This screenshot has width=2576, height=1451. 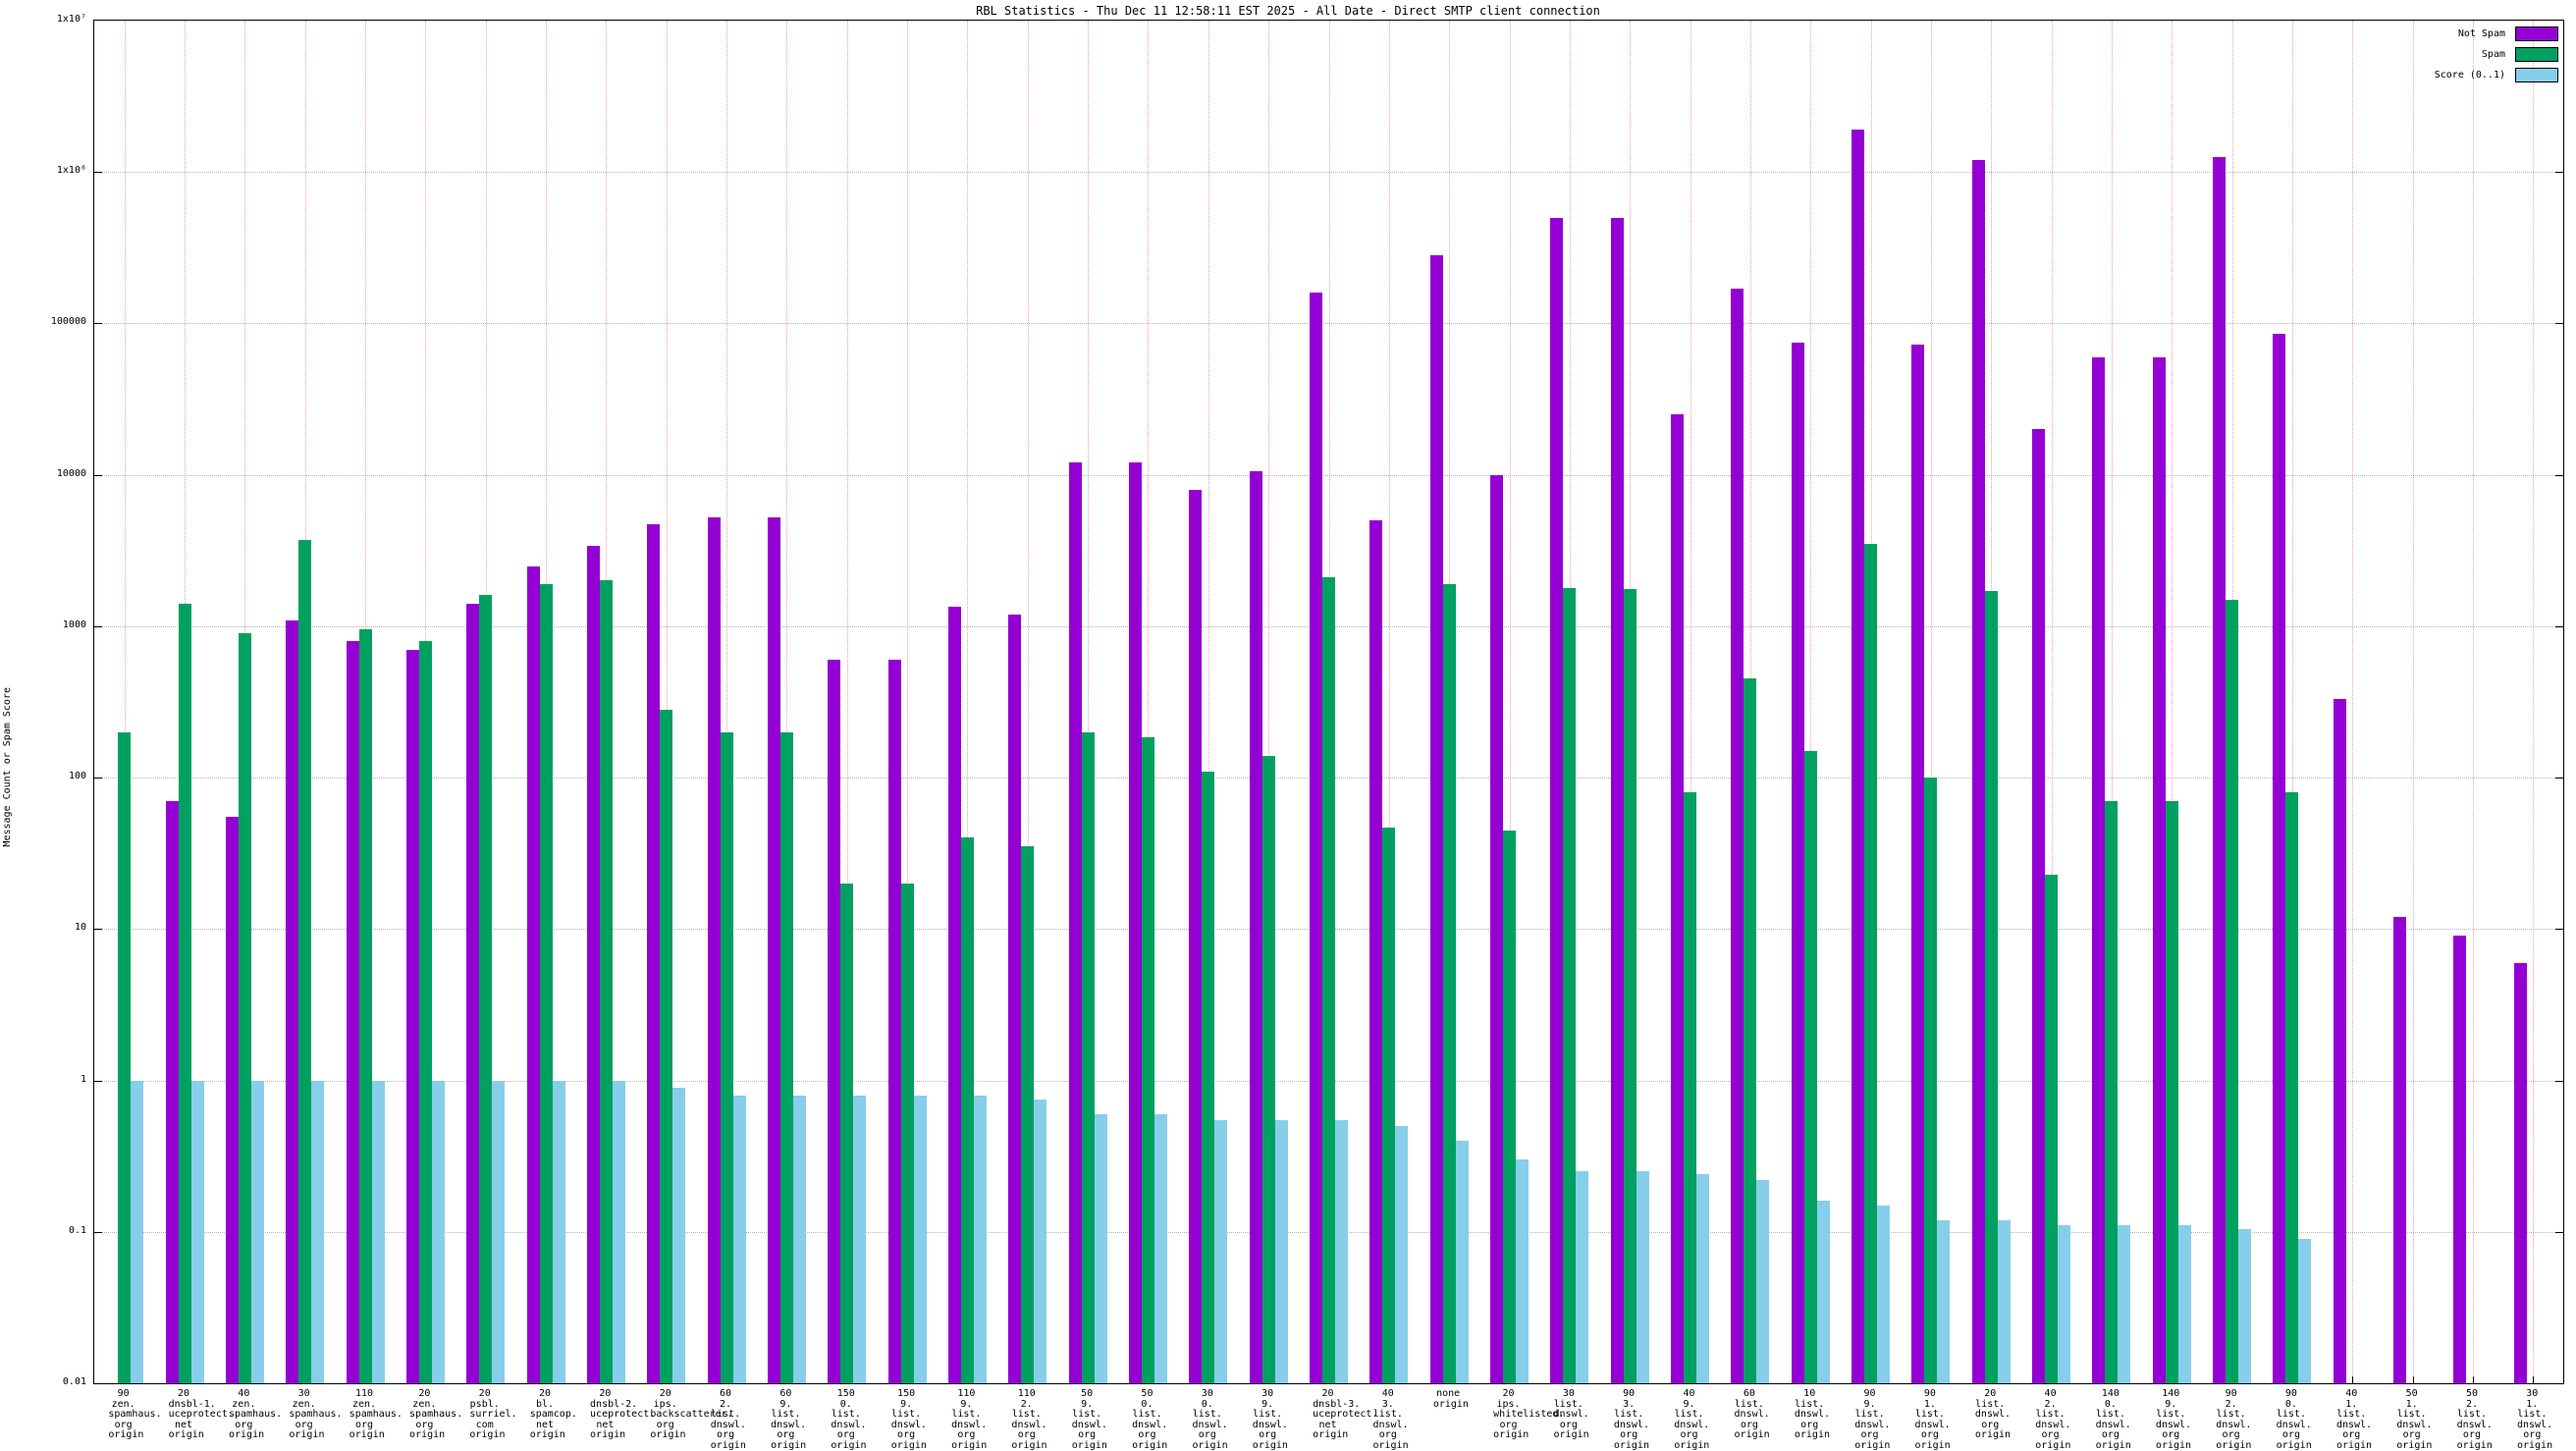 I want to click on legend-label: Spam, so click(x=2493, y=54).